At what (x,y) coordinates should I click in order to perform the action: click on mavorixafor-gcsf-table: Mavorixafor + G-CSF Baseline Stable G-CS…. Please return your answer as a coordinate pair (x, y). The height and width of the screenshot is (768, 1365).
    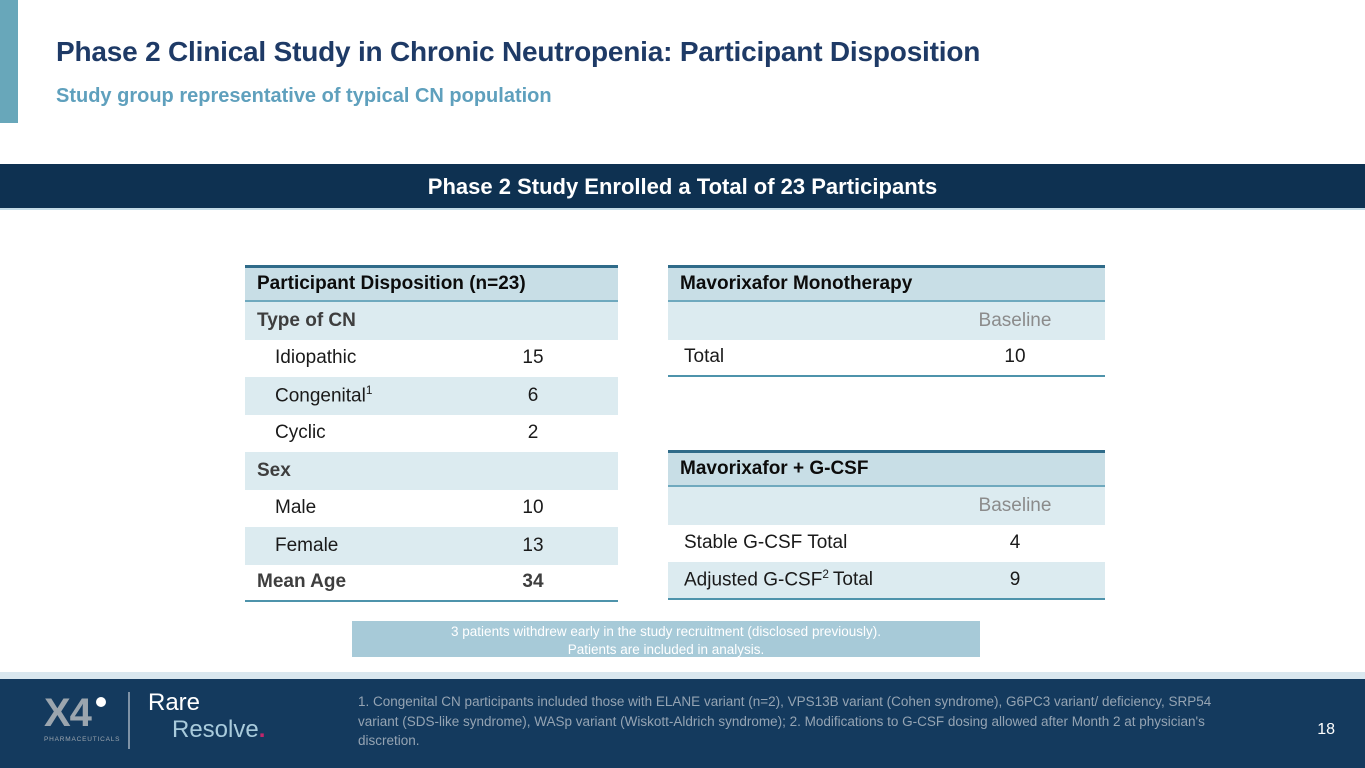
    Looking at the image, I should click on (886, 525).